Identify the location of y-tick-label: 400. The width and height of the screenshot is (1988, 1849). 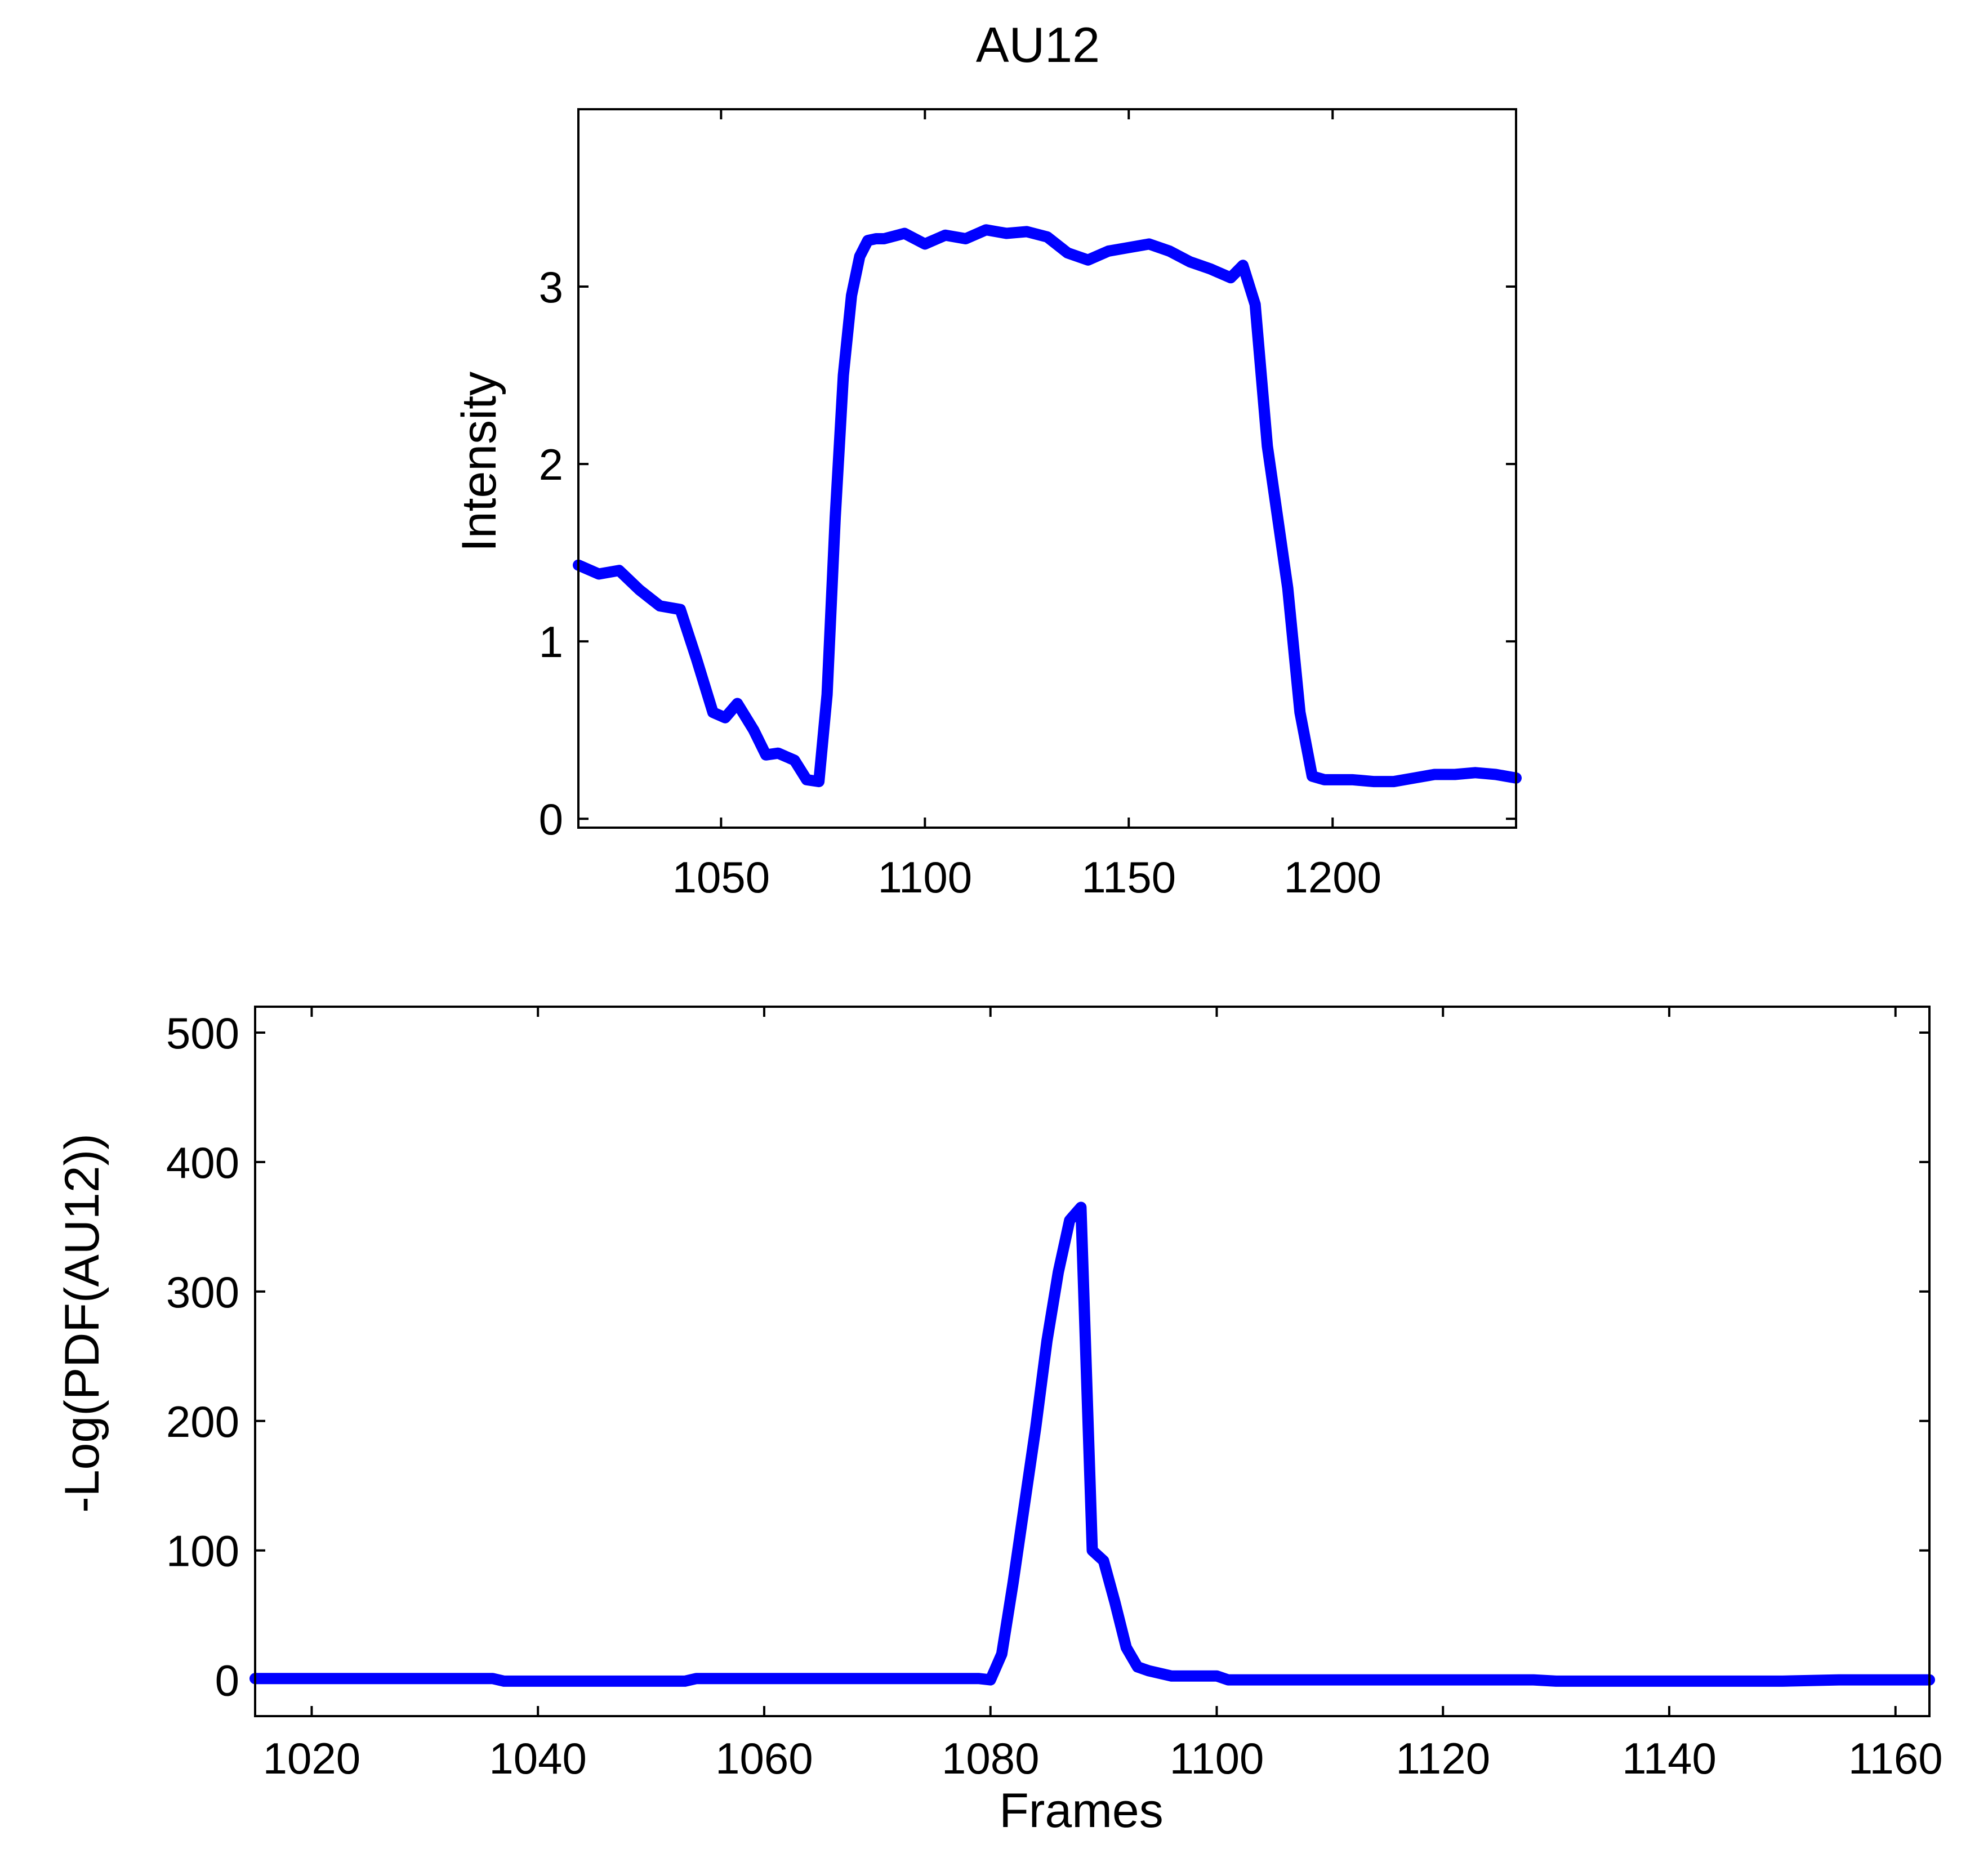
(202, 1162).